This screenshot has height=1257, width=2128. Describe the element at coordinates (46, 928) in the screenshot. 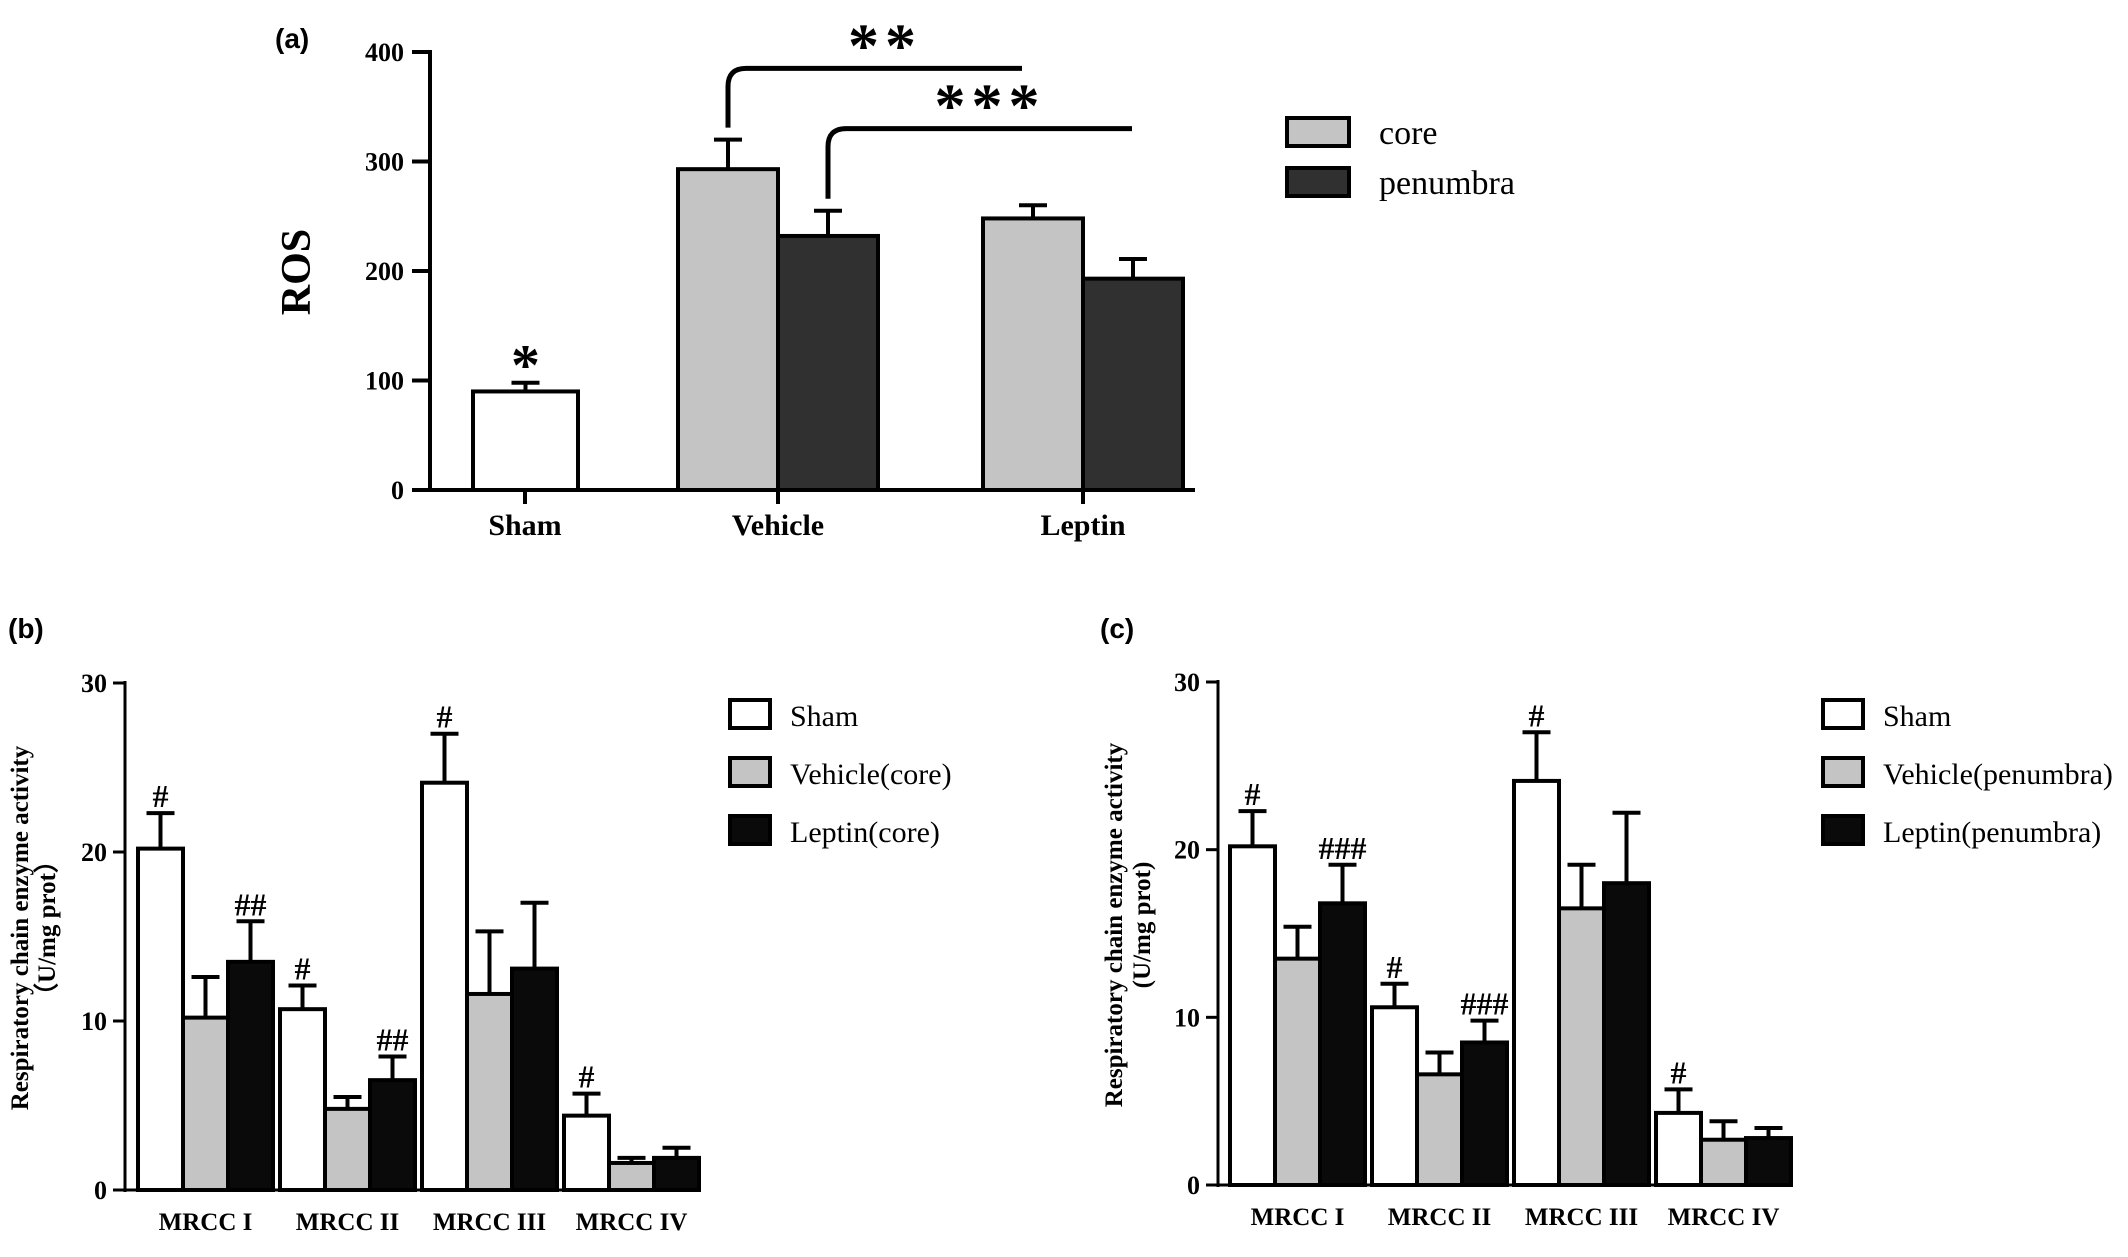

I see `panel-b-y-axis-unit: （U/mg prot）` at that location.